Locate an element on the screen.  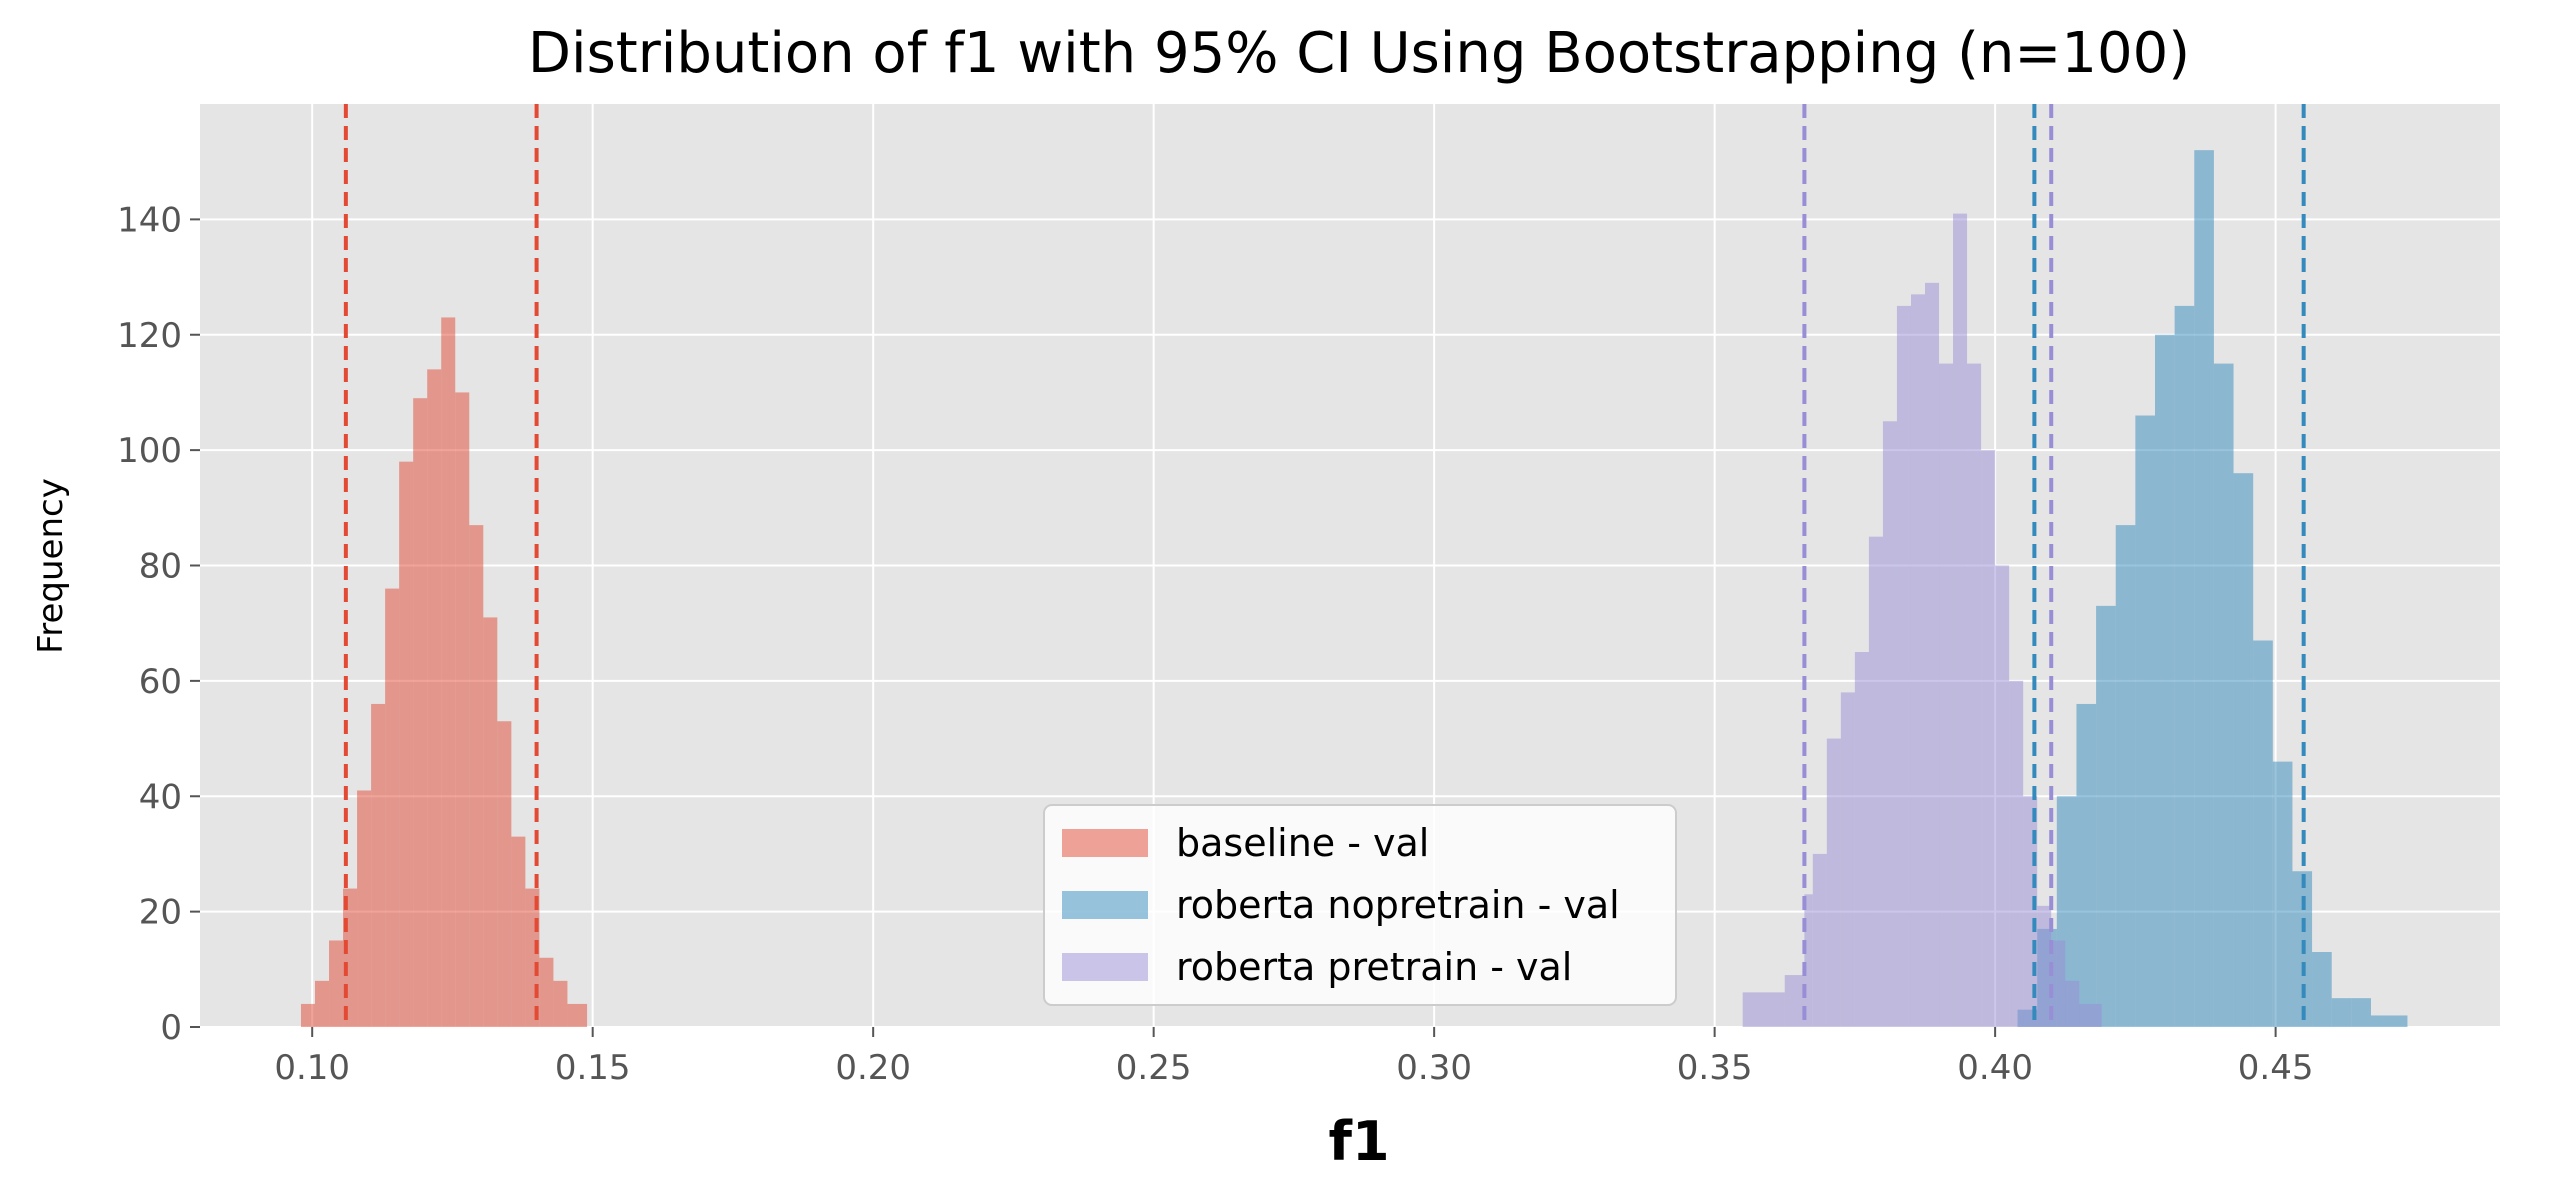
x-tick-label: 0.30 is located at coordinates (1434, 1068).